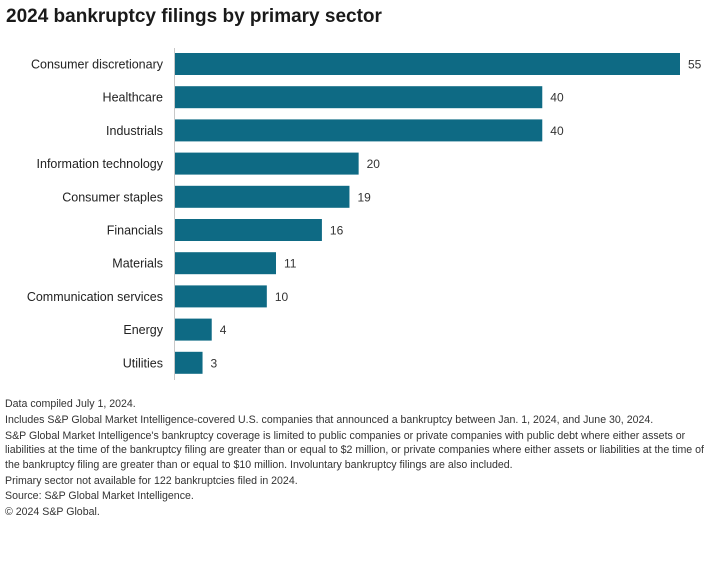 This screenshot has width=720, height=562. I want to click on data-label: 16, so click(337, 231).